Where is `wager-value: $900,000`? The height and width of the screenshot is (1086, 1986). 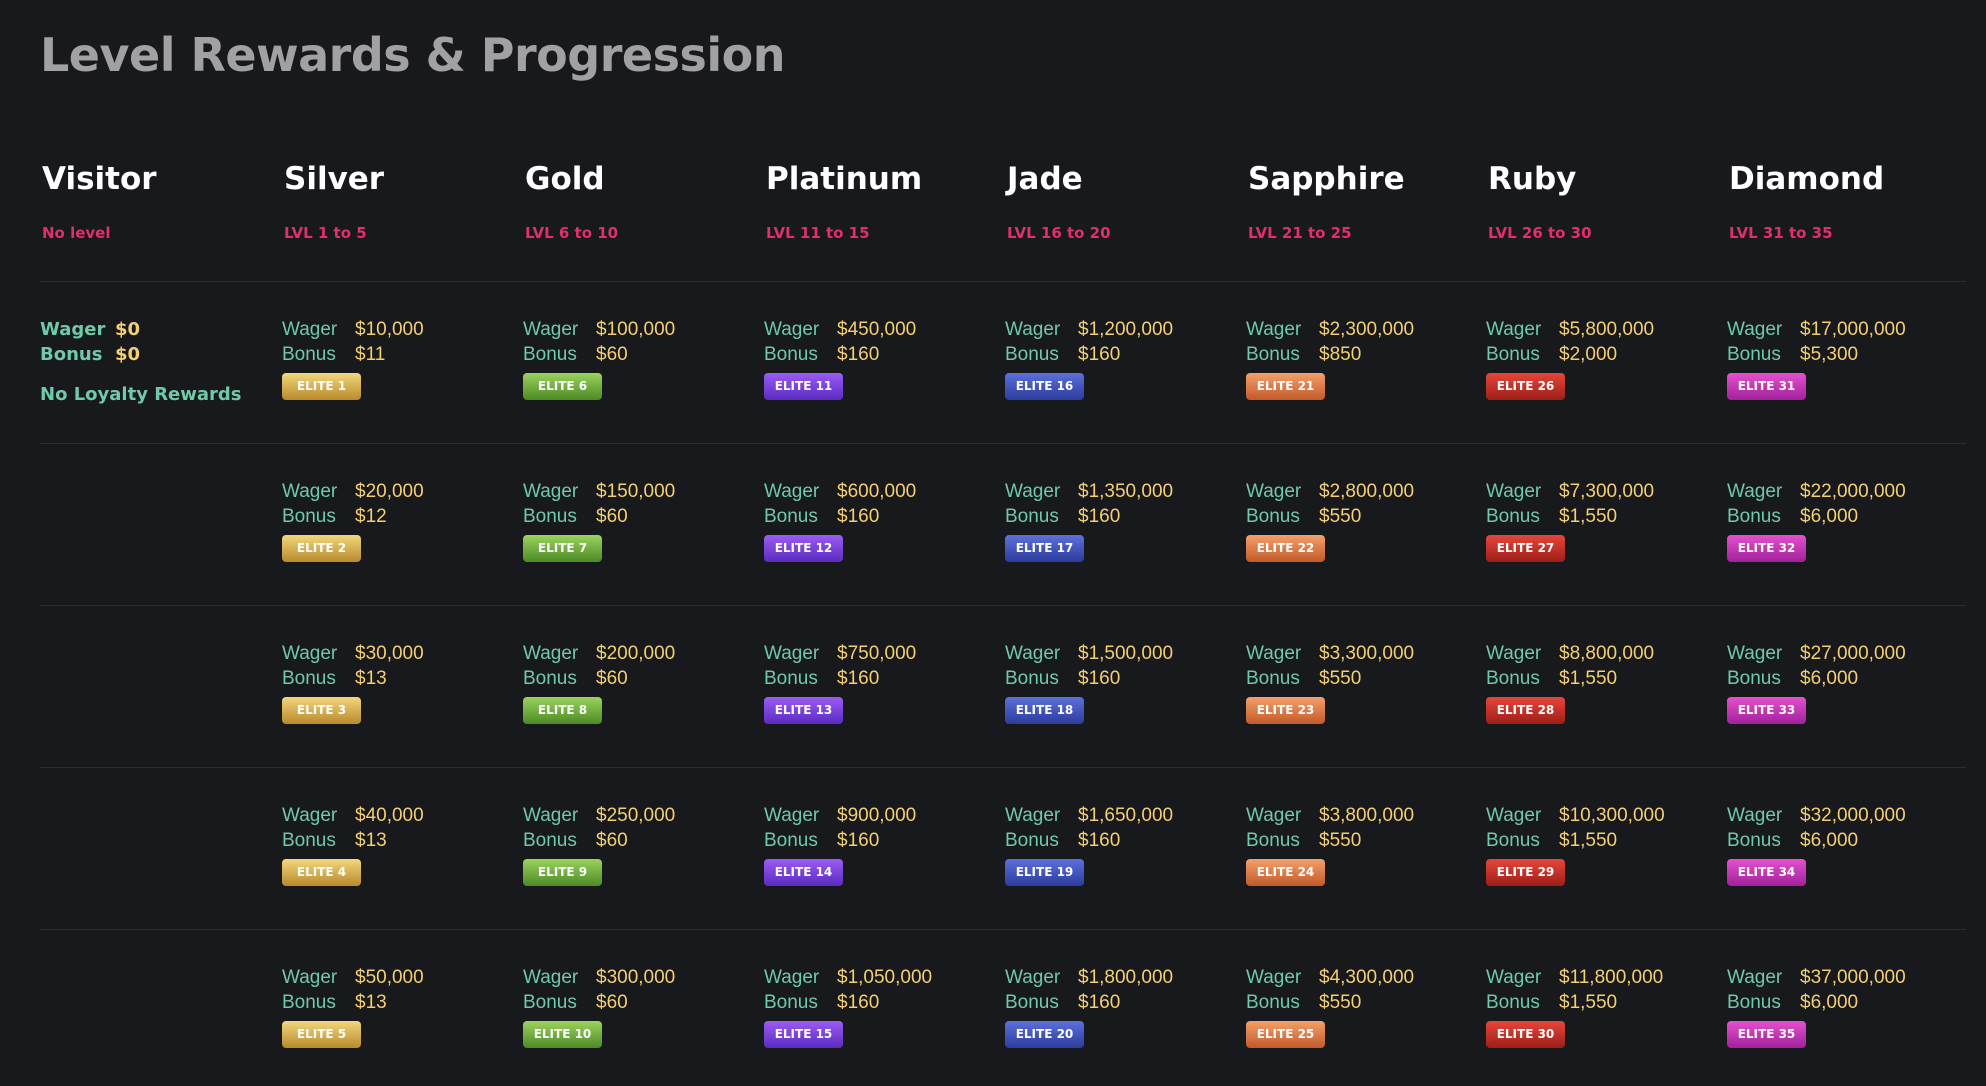 wager-value: $900,000 is located at coordinates (877, 815).